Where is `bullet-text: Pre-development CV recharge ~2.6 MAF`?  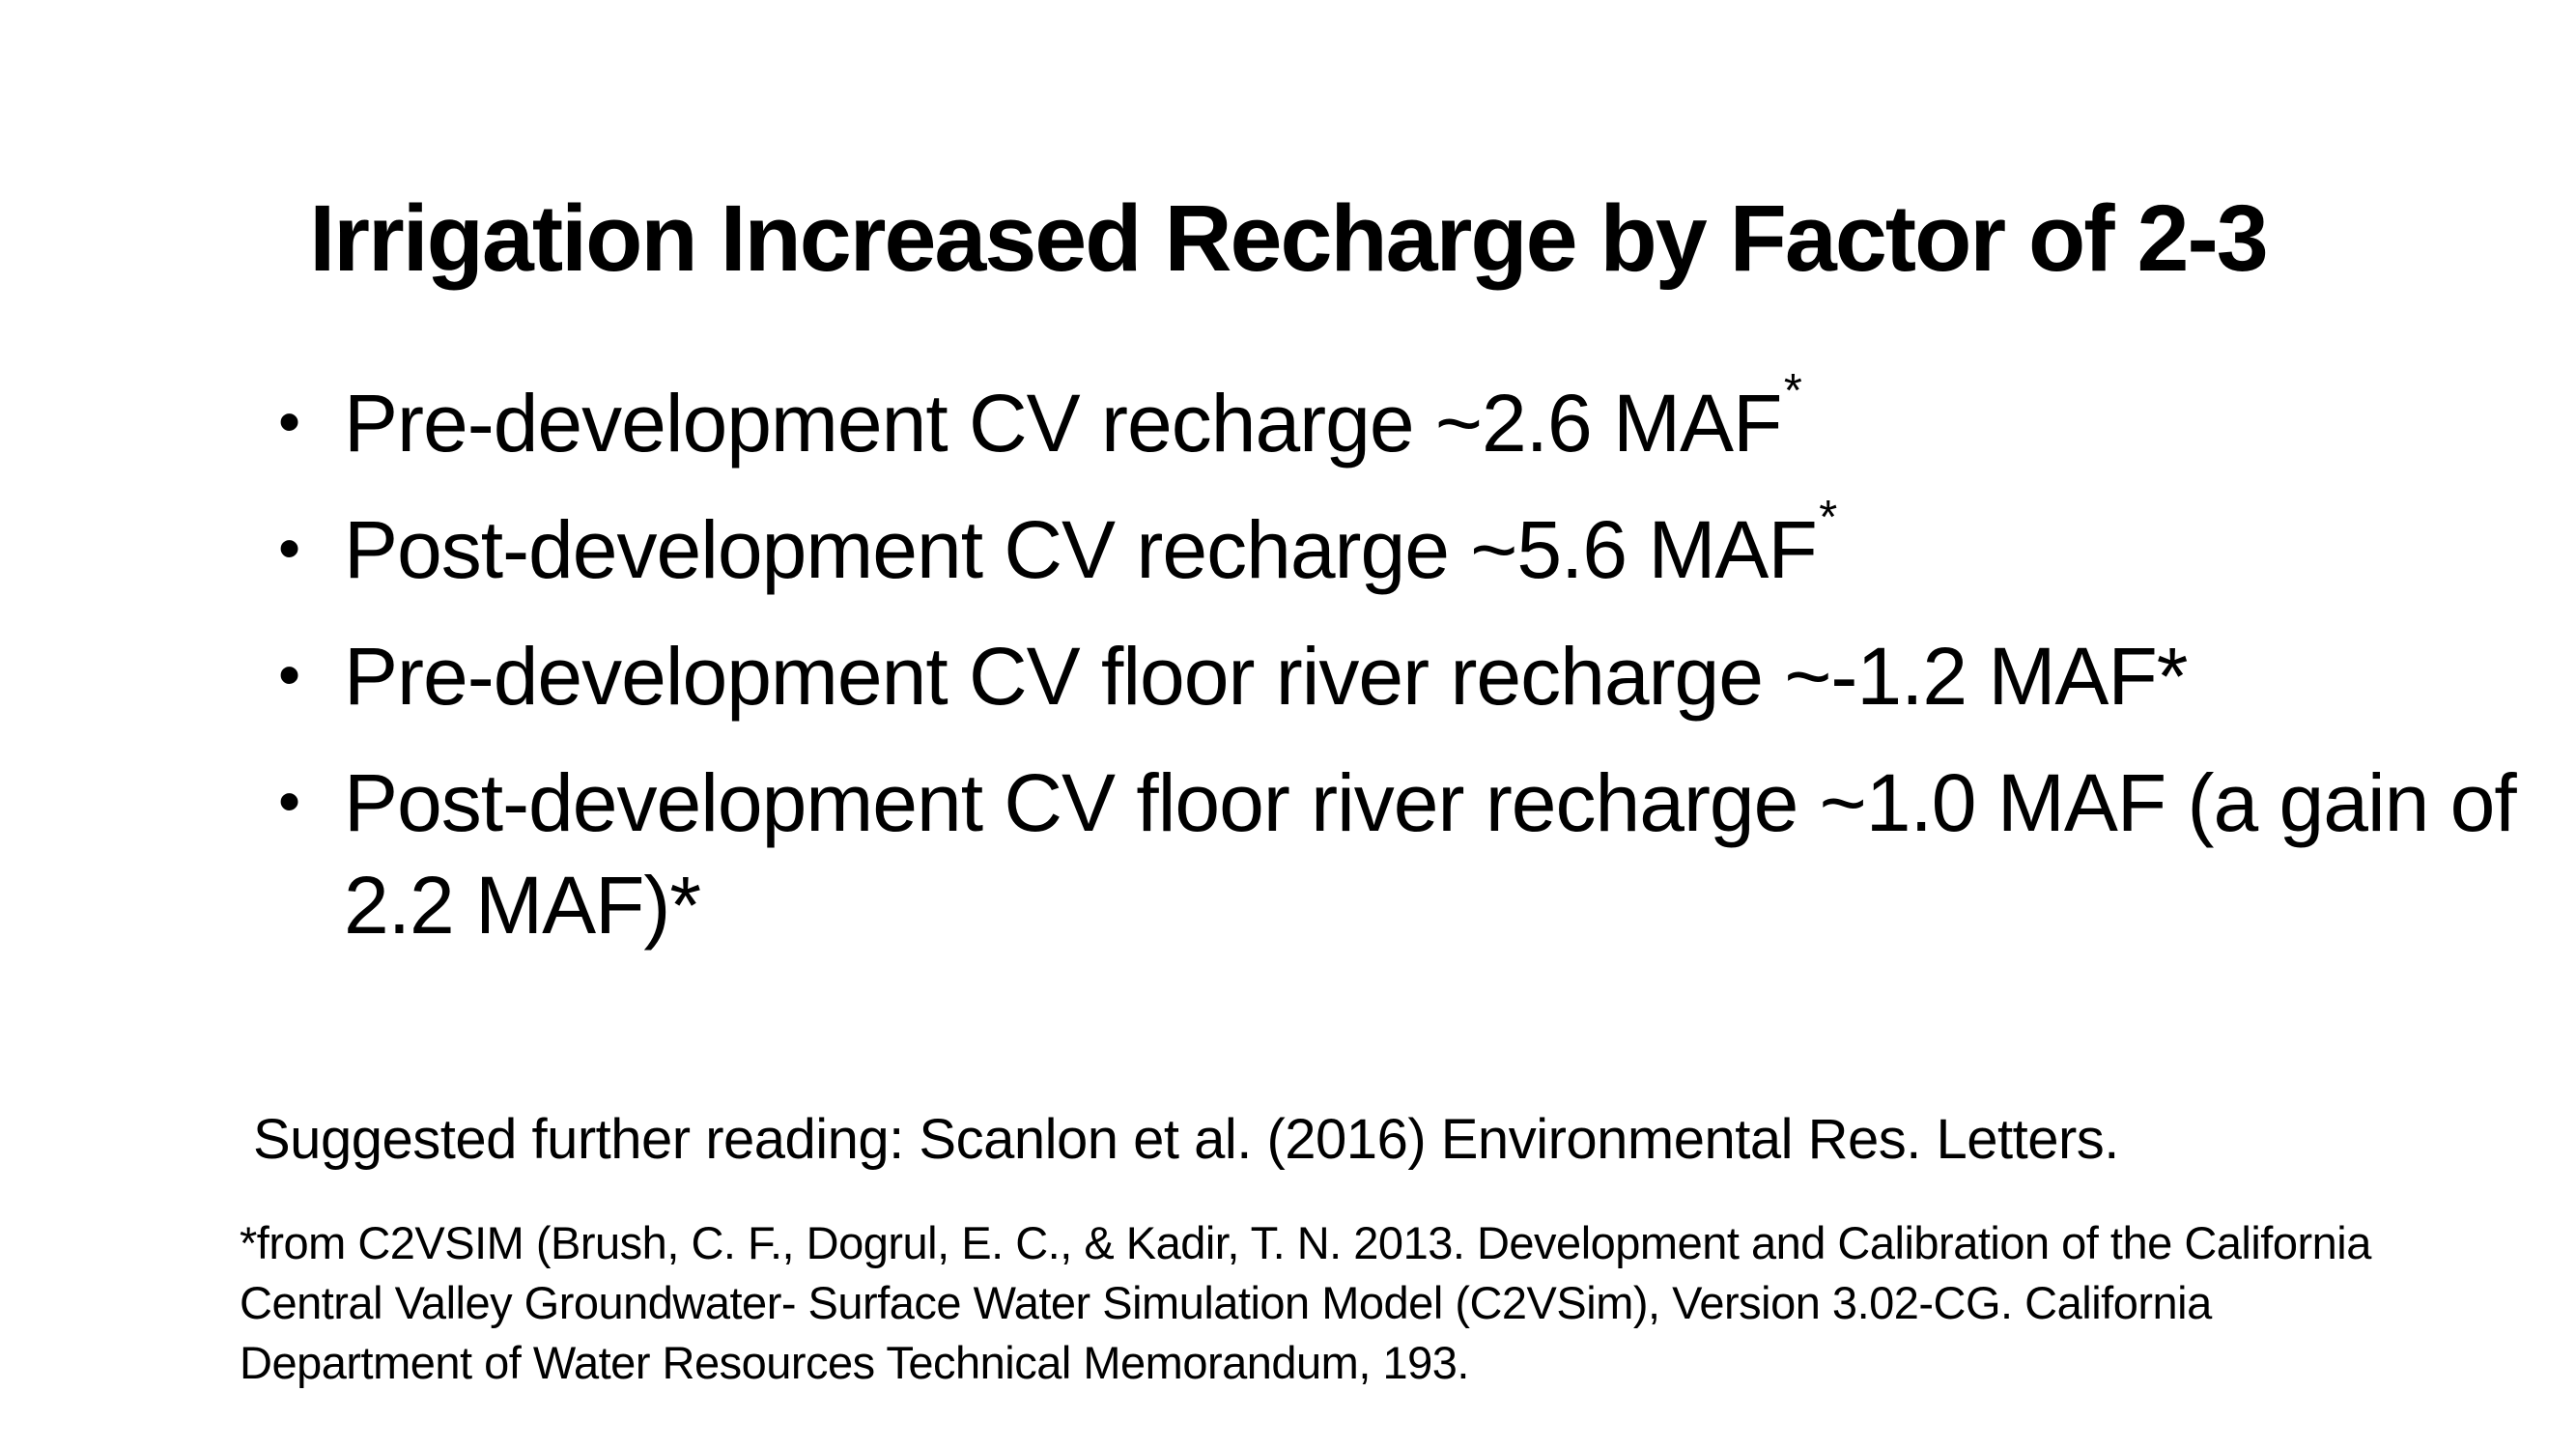
bullet-text: Pre-development CV recharge ~2.6 MAF is located at coordinates (1063, 423).